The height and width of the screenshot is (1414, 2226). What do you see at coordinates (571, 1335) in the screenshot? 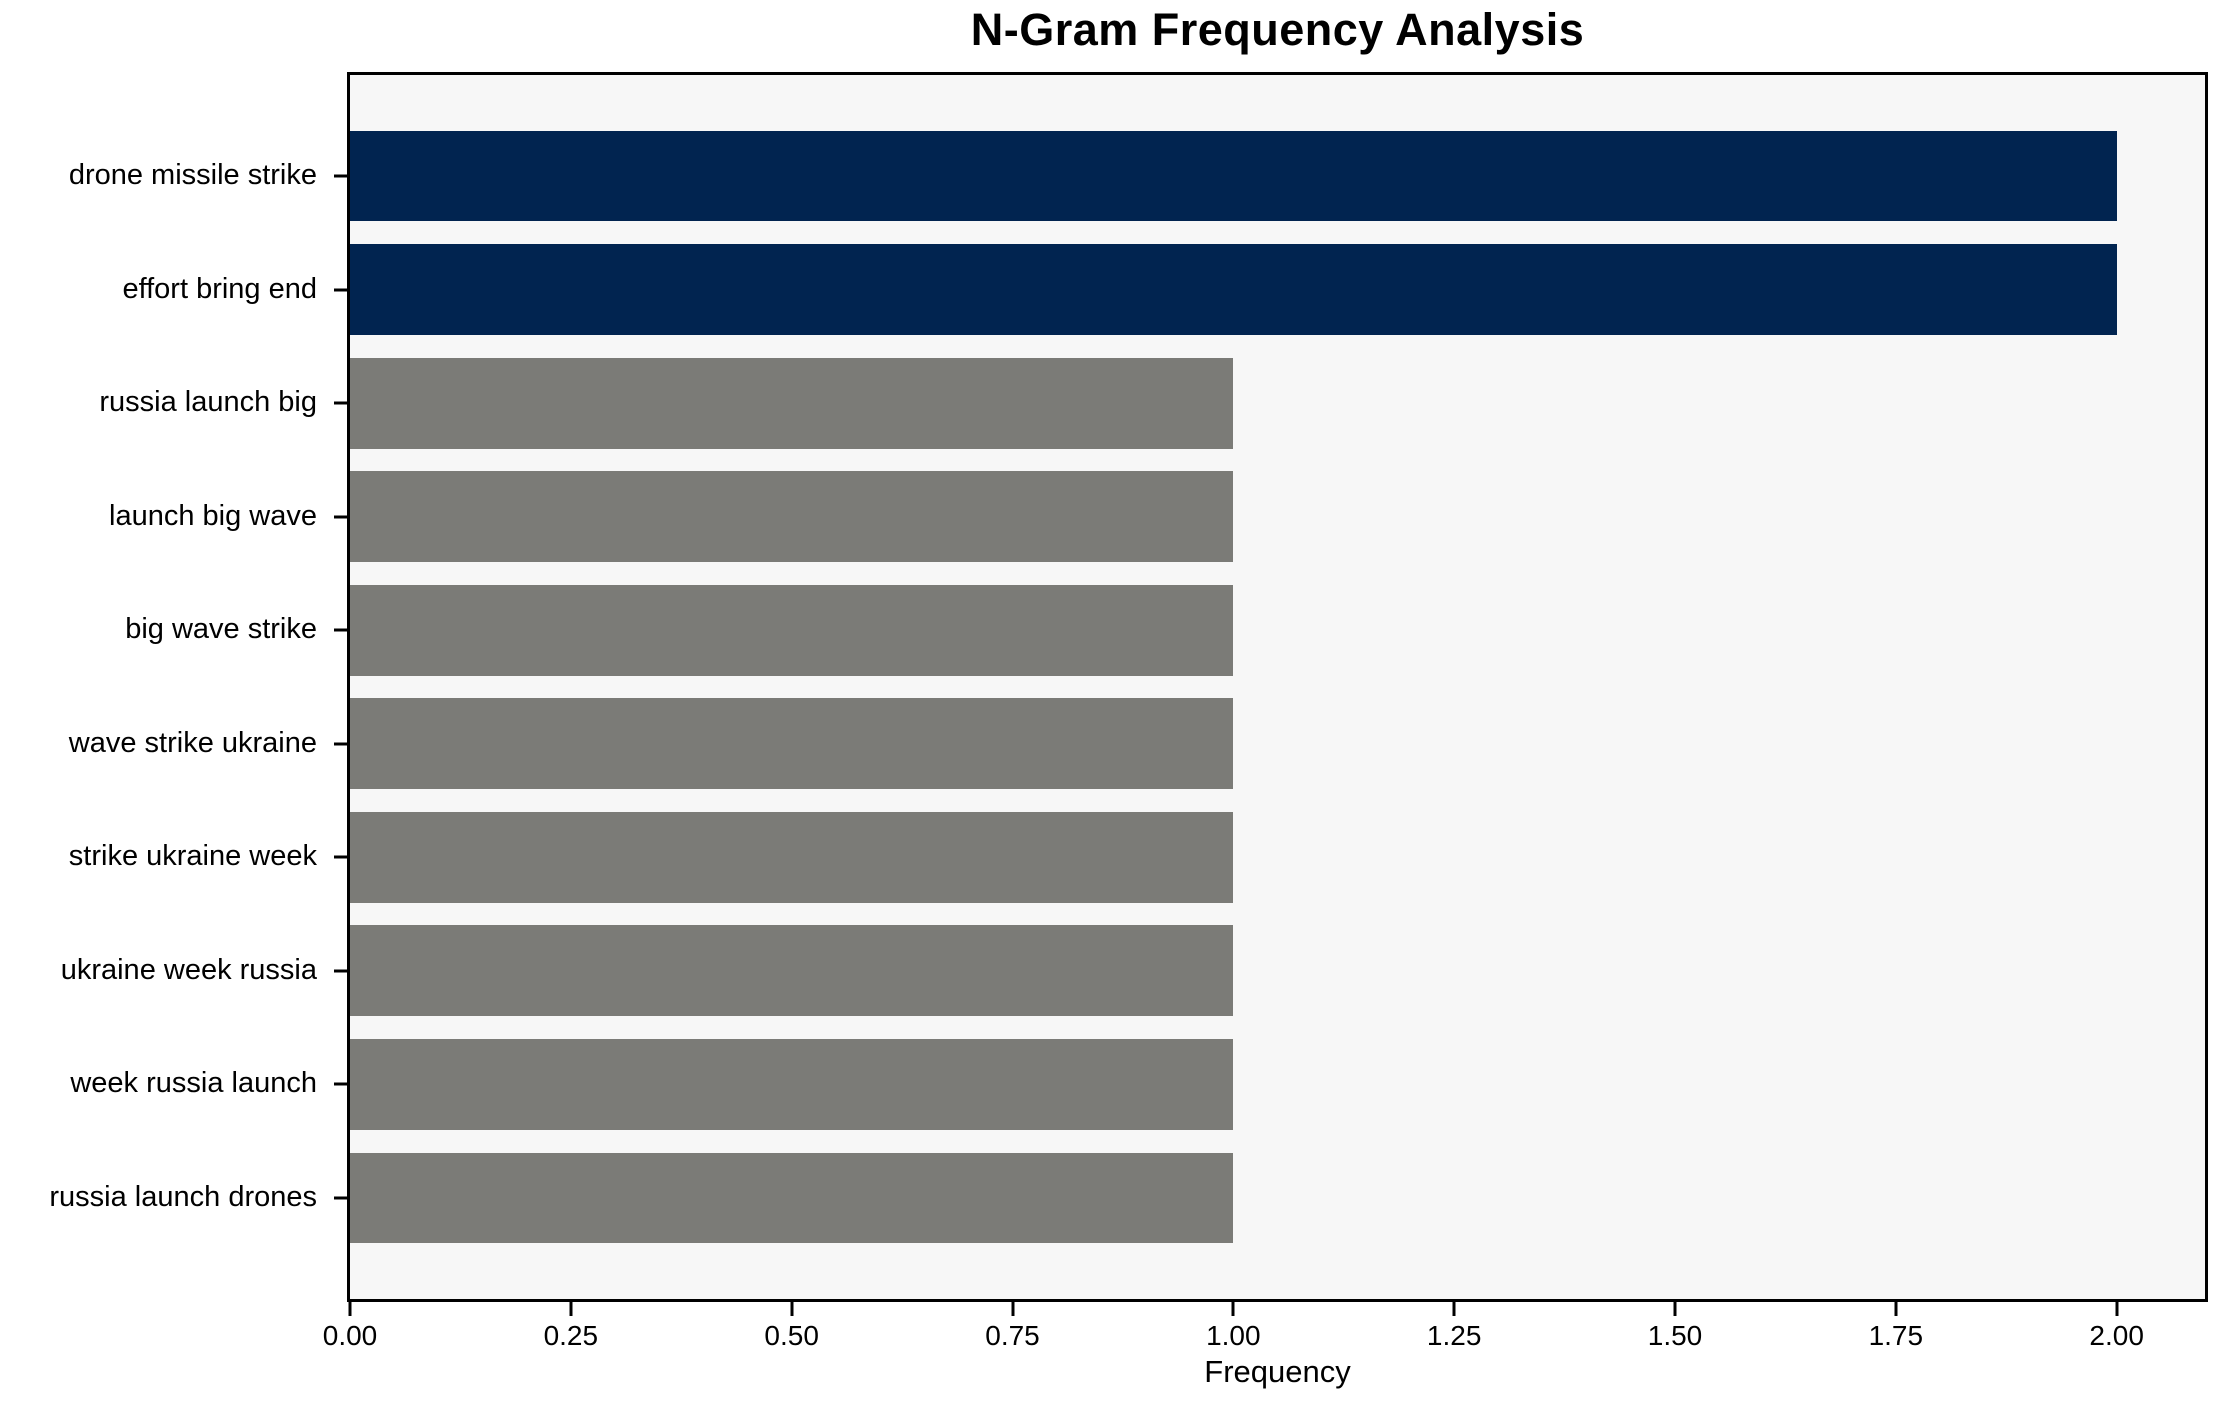
I see `x-tick-label: 0.25` at bounding box center [571, 1335].